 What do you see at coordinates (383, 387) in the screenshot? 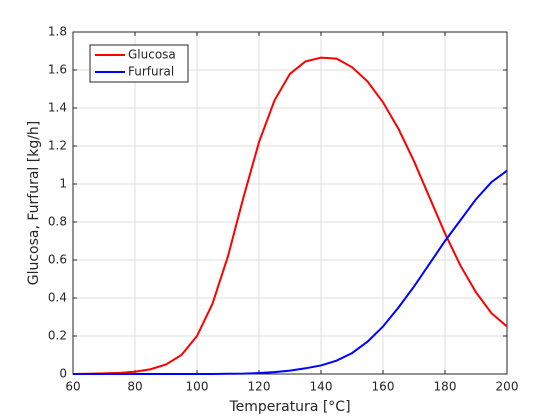
I see `x-tick-label: 160` at bounding box center [383, 387].